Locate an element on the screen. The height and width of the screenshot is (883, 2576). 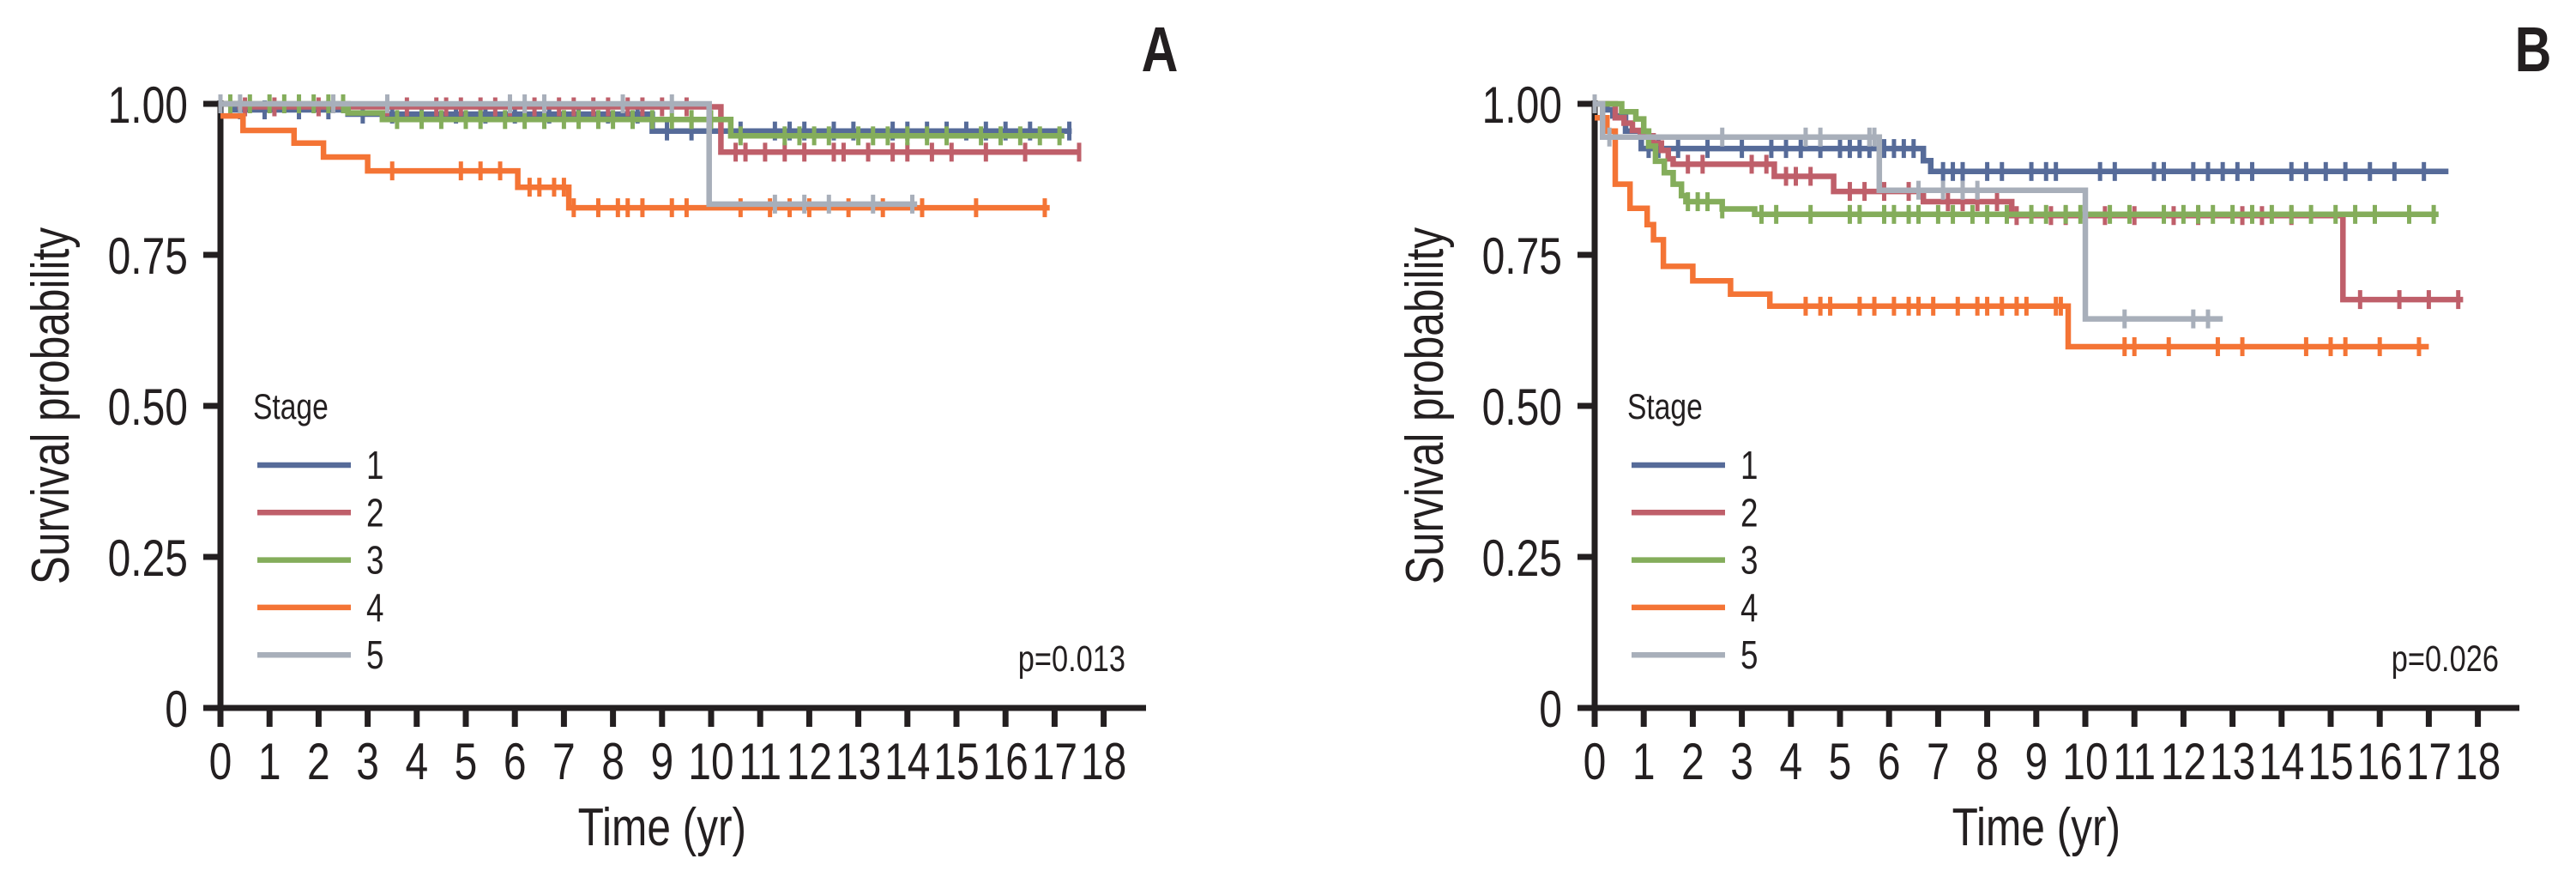
panel-label: B is located at coordinates (2533, 50).